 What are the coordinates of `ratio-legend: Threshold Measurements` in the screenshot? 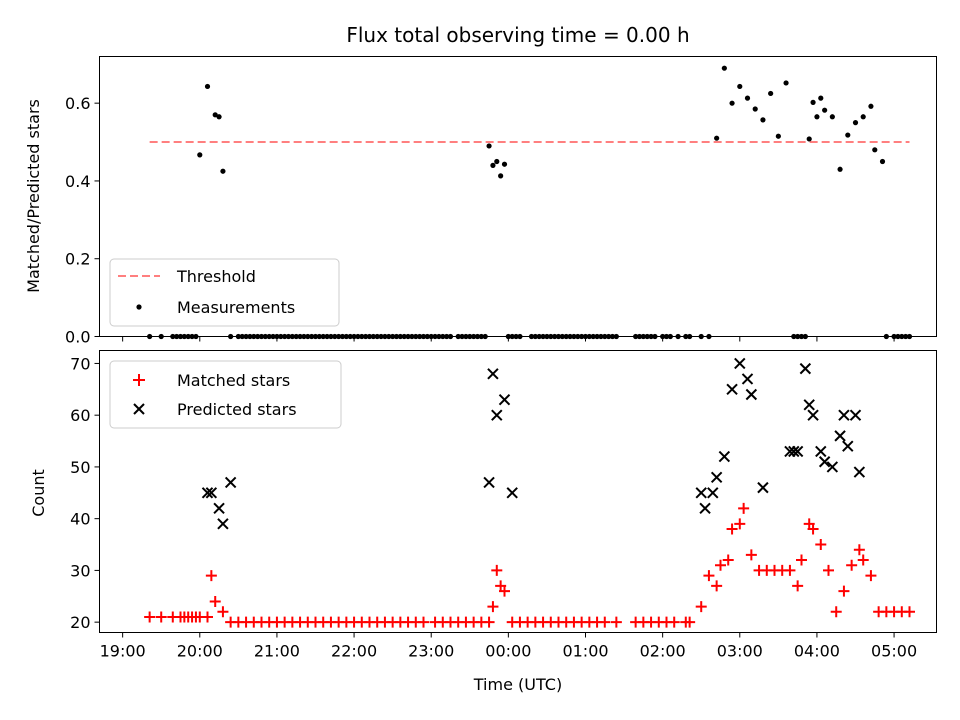 It's located at (224, 292).